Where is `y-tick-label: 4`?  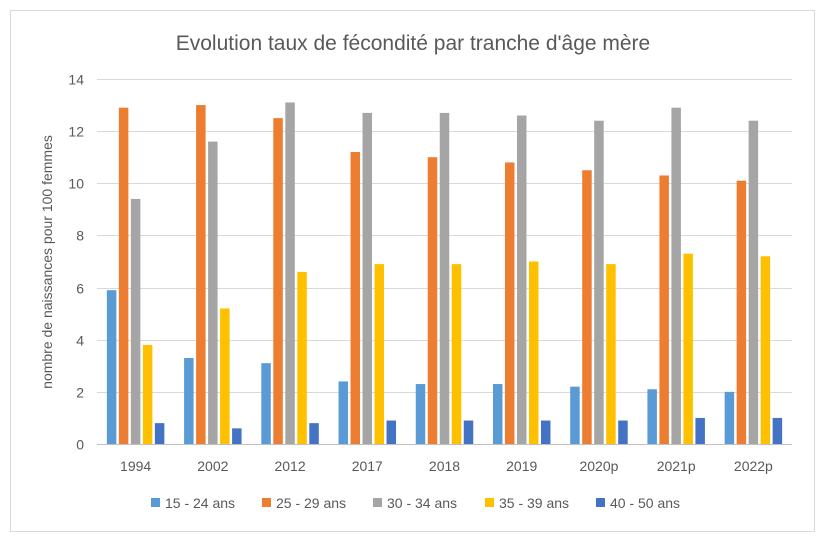 y-tick-label: 4 is located at coordinates (80, 341).